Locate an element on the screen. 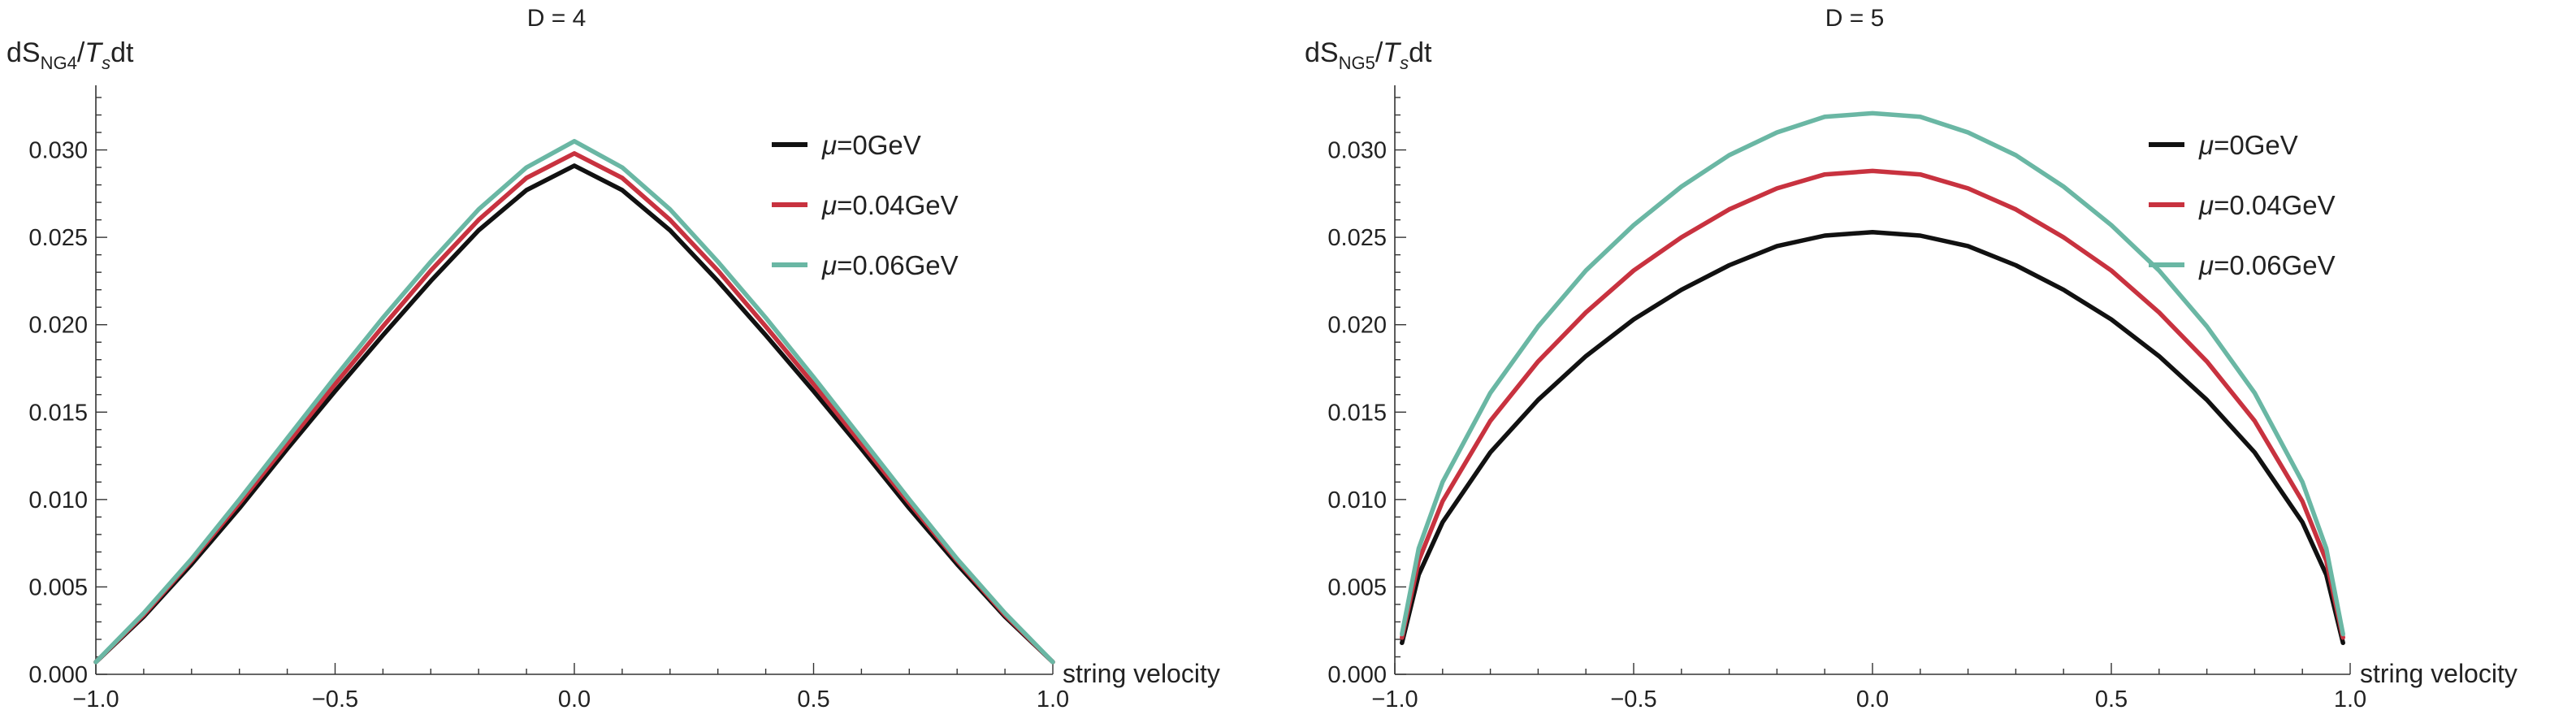 The width and height of the screenshot is (2576, 719). chart-title: D = 5 is located at coordinates (1855, 18).